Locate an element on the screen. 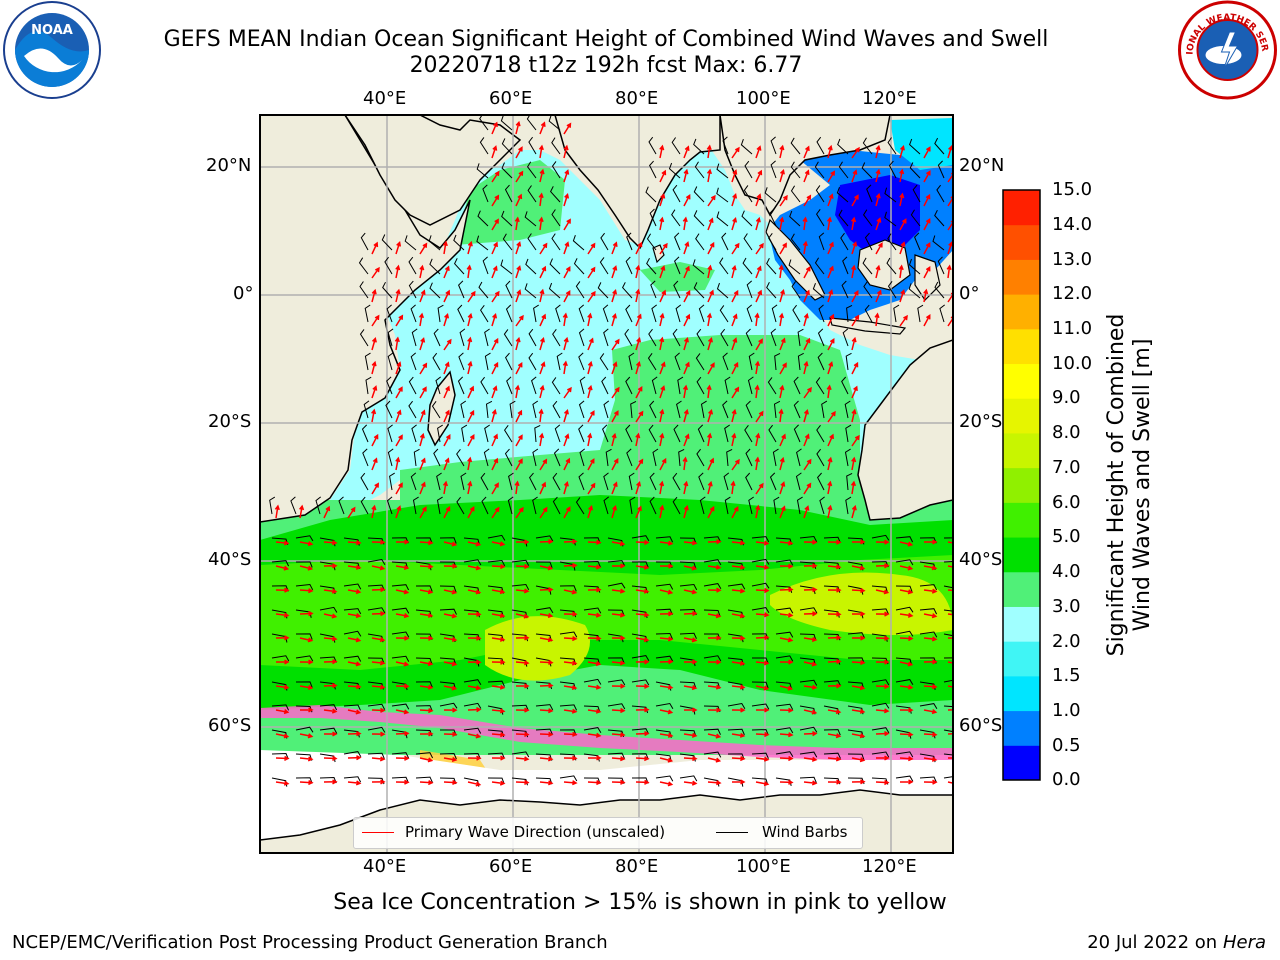 The width and height of the screenshot is (1280, 960). wind-barb-legend-swatch is located at coordinates (732, 832).